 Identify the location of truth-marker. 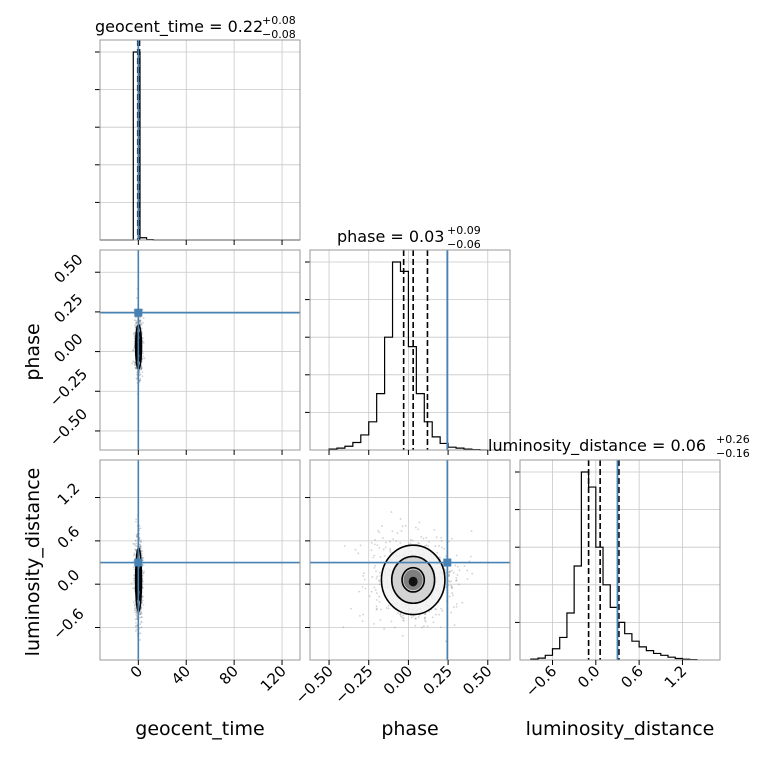
(447, 562).